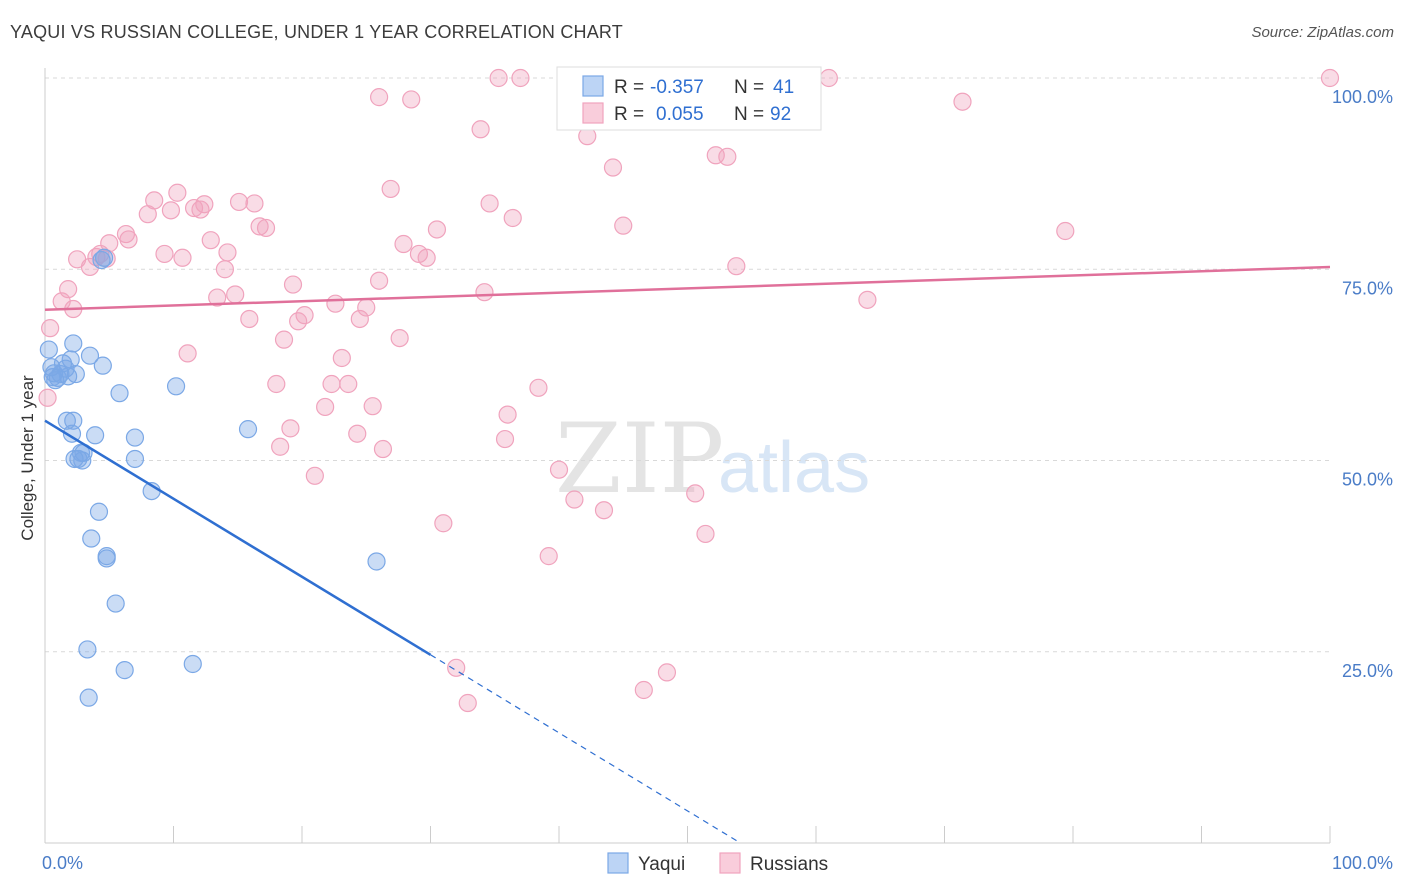 The image size is (1406, 892). What do you see at coordinates (1362, 97) in the screenshot?
I see `y-tick-label-3: 100.0%` at bounding box center [1362, 97].